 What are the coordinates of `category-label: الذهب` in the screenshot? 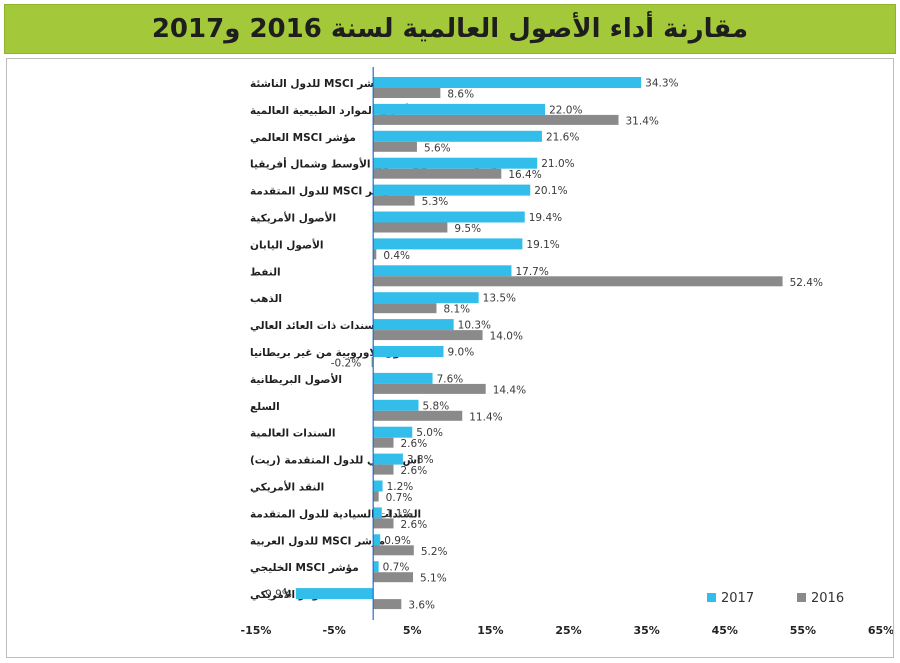 It's located at (266, 299).